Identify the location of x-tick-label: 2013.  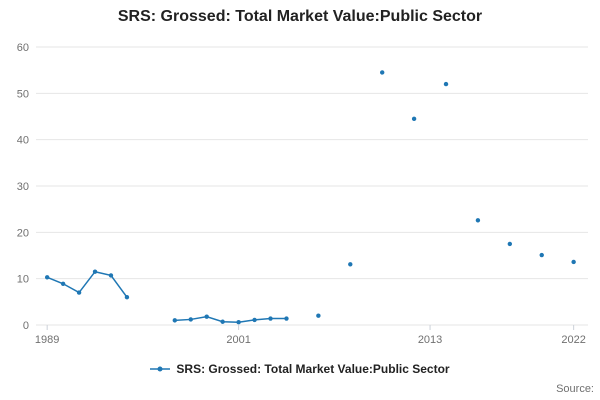
(430, 340).